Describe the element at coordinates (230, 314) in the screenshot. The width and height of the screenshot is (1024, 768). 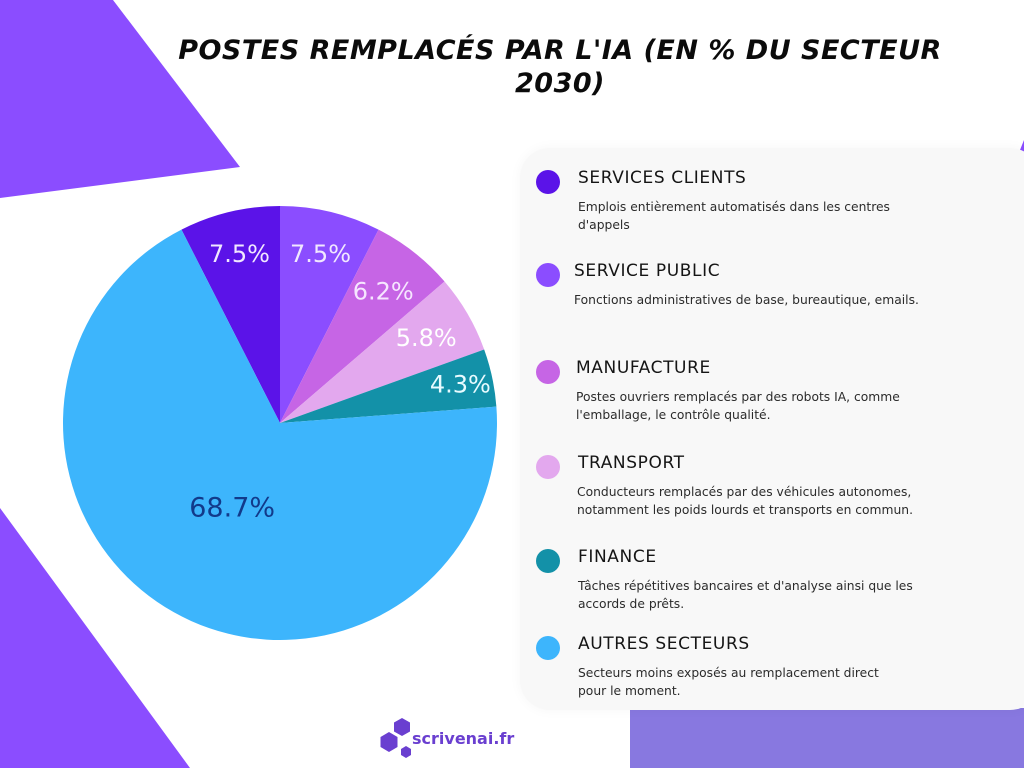
I see `pie-slice-services-clients` at that location.